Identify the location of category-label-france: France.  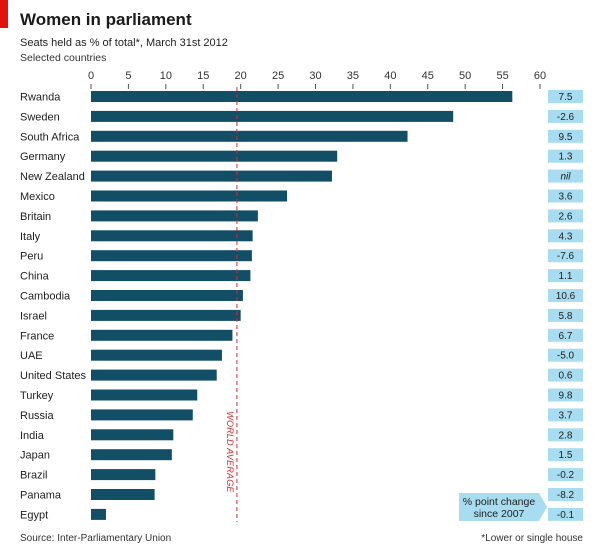
(37, 336).